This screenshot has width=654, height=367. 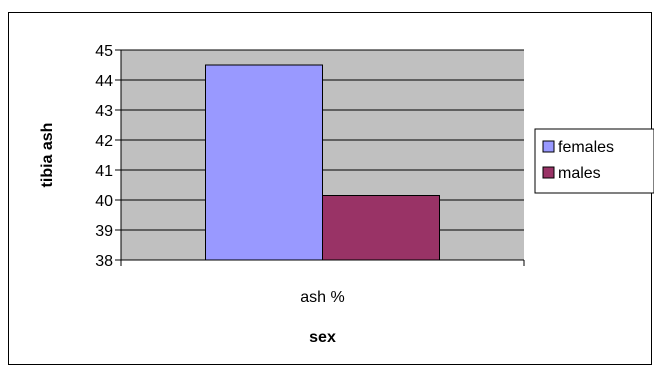 What do you see at coordinates (104, 201) in the screenshot?
I see `y-tick-label: 40` at bounding box center [104, 201].